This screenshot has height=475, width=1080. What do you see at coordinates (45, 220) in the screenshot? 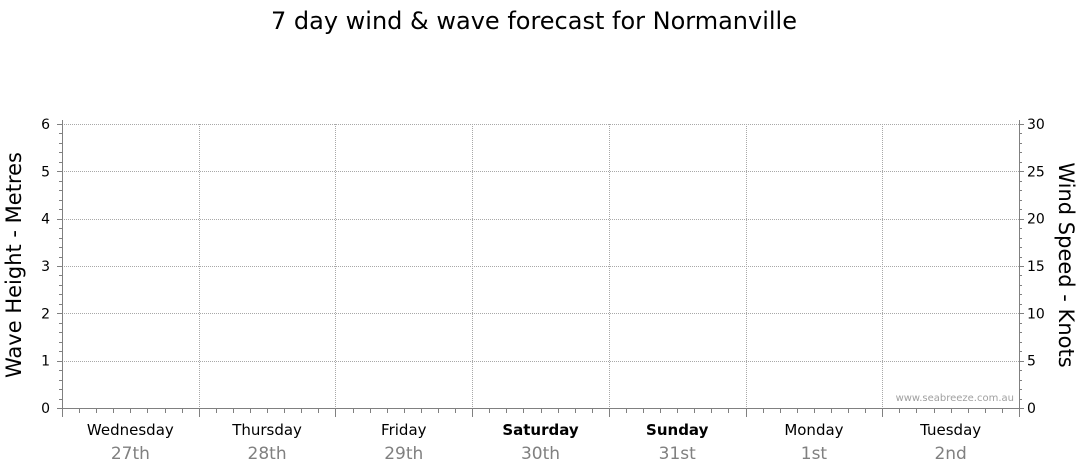
I see `left-tick-label: 4` at bounding box center [45, 220].